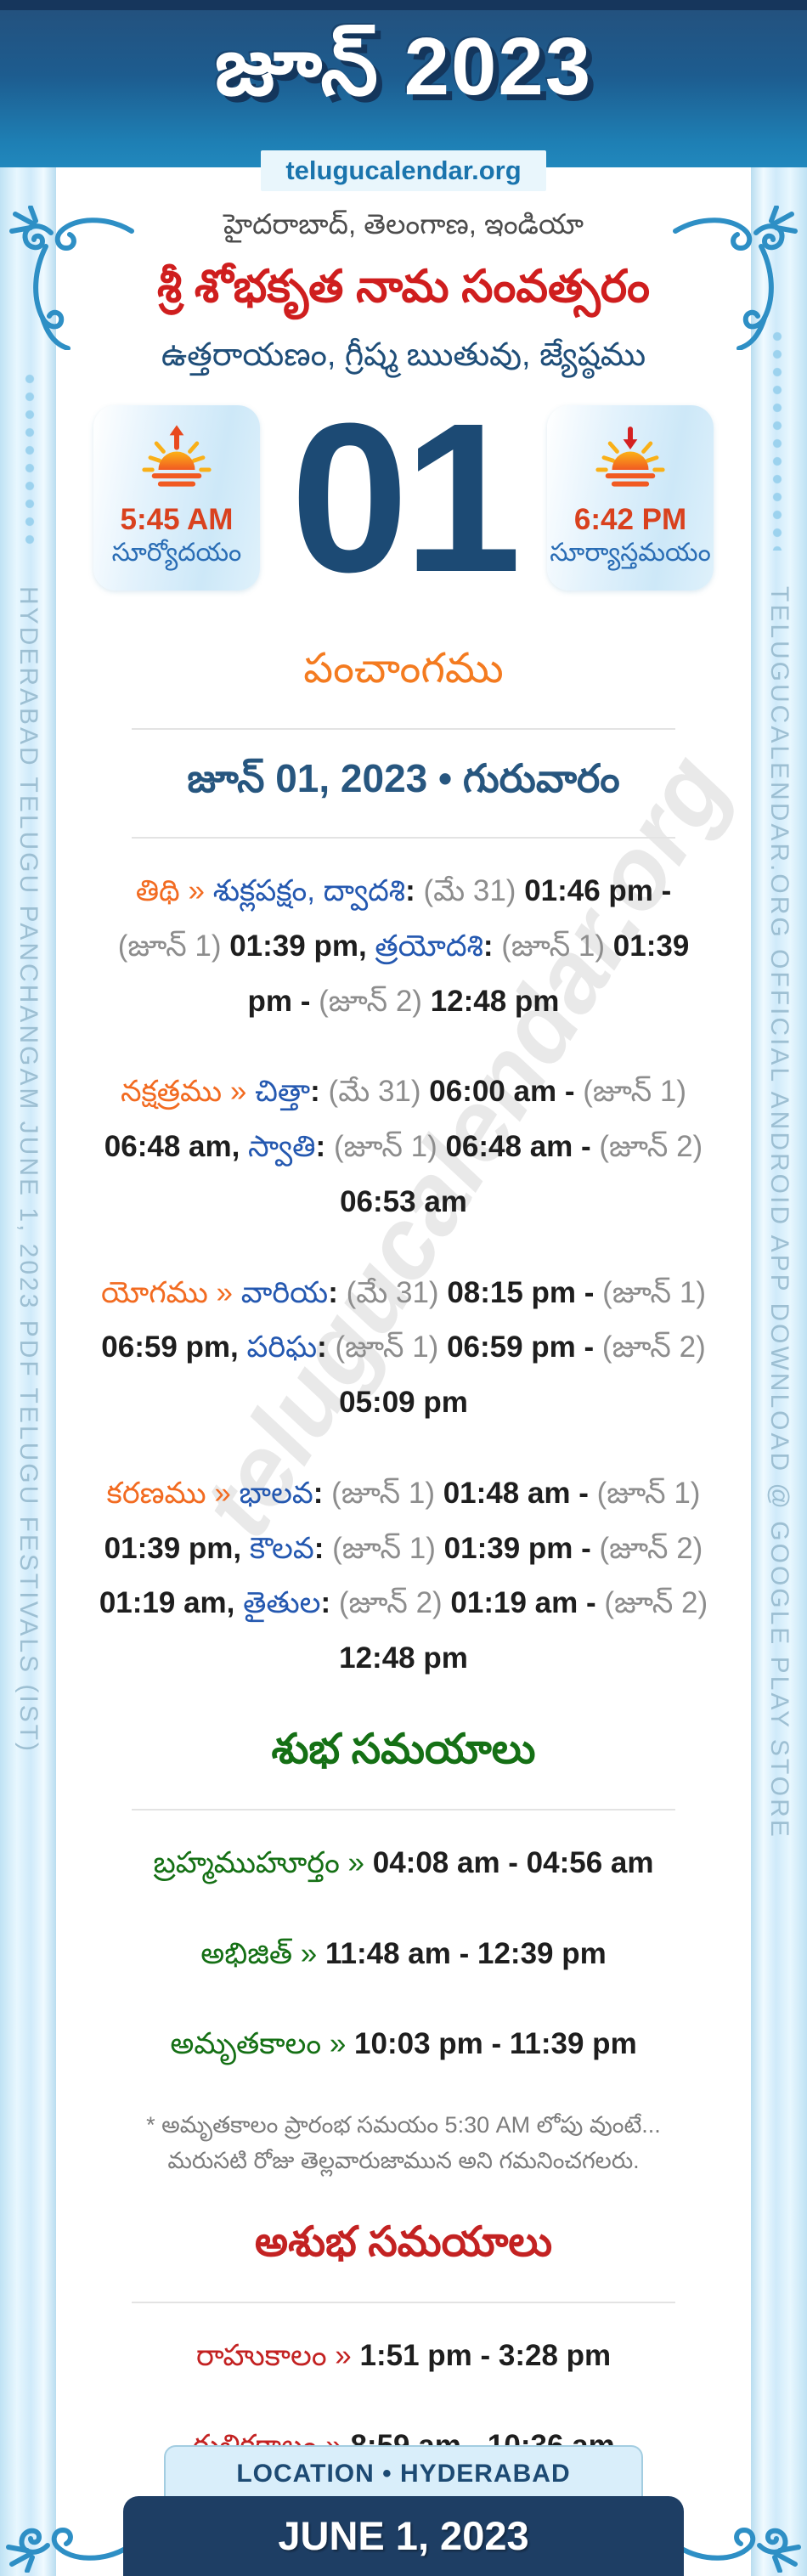  I want to click on panchangam-title: పంచాంగము, so click(403, 669).